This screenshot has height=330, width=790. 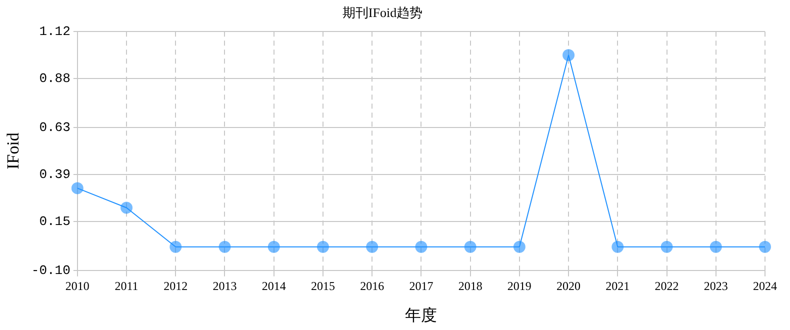 What do you see at coordinates (421, 285) in the screenshot?
I see `x-tick-label: 2017` at bounding box center [421, 285].